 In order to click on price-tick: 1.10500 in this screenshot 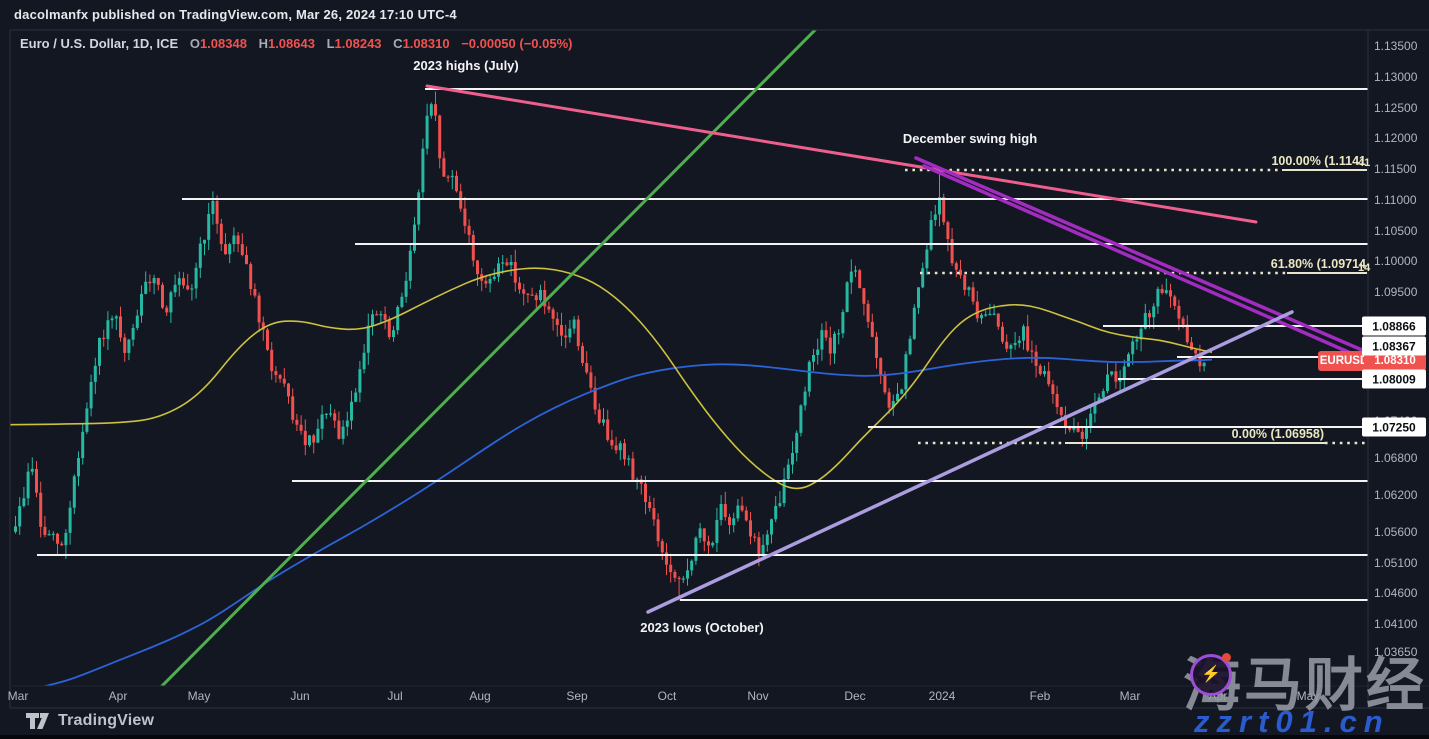, I will do `click(1396, 230)`.